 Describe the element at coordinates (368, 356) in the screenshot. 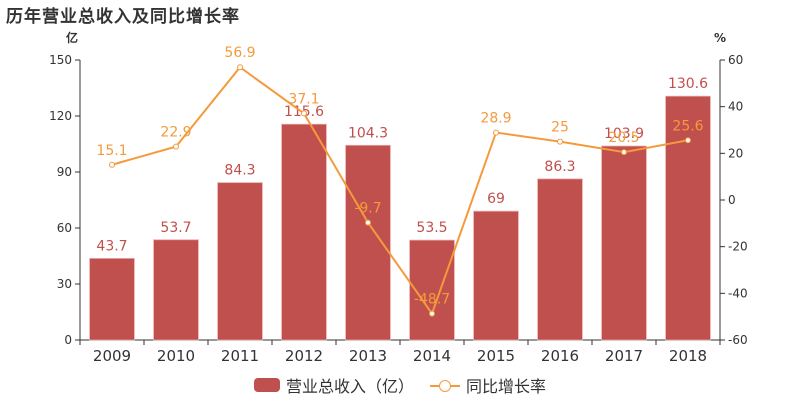

I see `x-tick-label: 2013` at that location.